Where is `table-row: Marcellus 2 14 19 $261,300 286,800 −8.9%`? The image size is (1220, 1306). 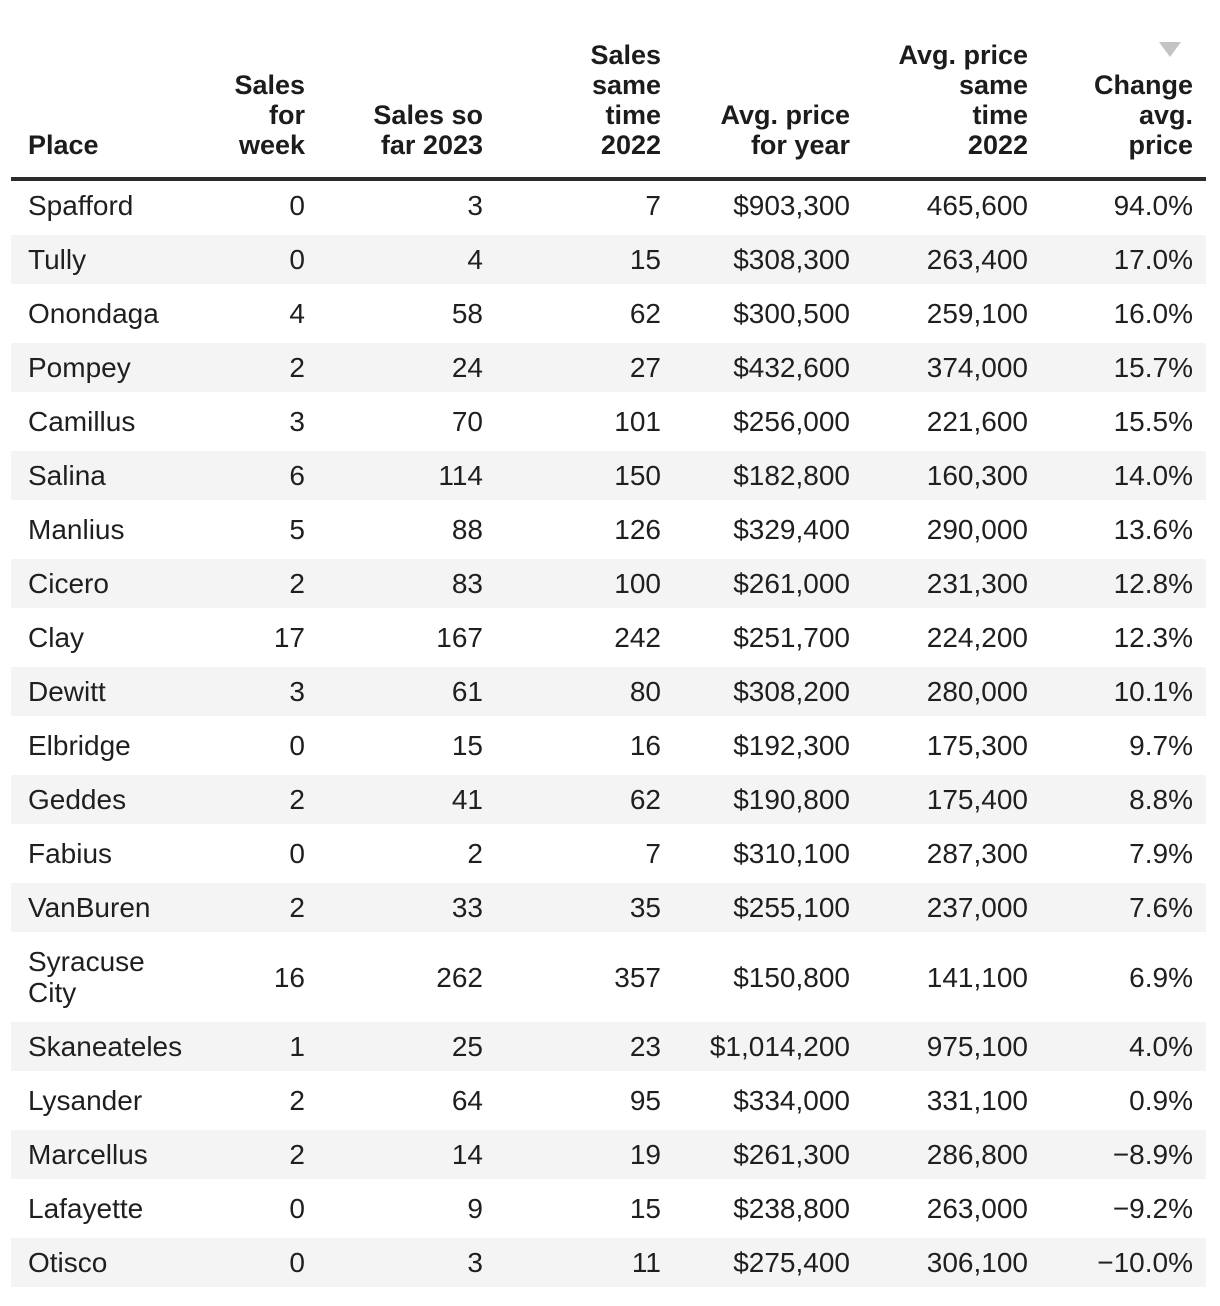 table-row: Marcellus 2 14 19 $261,300 286,800 −8.9% is located at coordinates (608, 1157).